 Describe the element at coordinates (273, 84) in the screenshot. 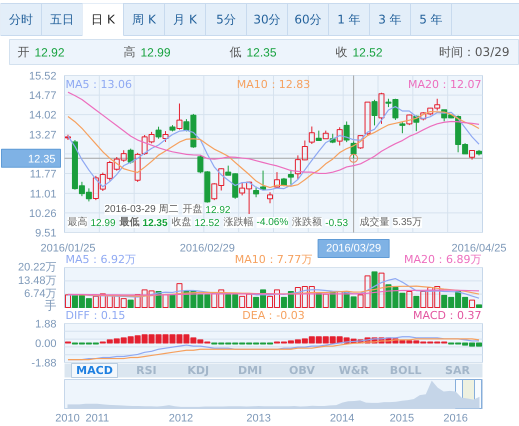

I see `text: MA10：12.83` at that location.